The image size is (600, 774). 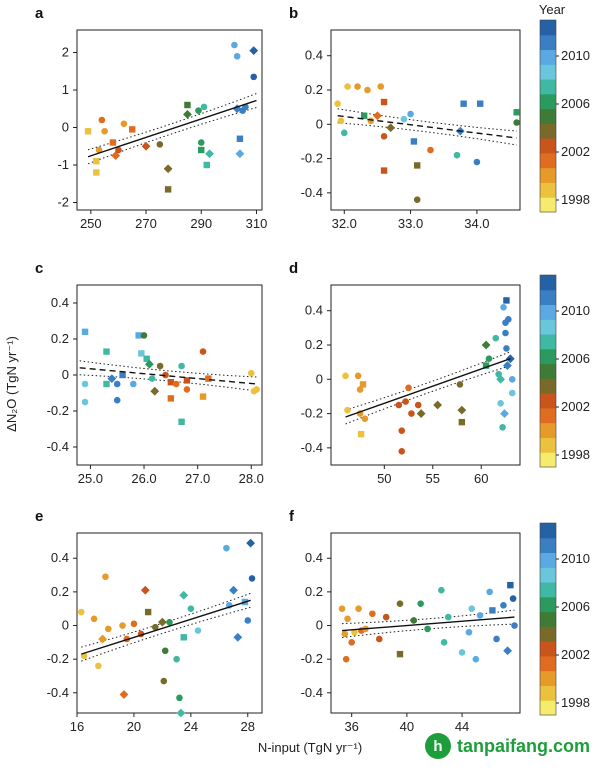 I want to click on colorbar-frame, so click(x=548, y=619).